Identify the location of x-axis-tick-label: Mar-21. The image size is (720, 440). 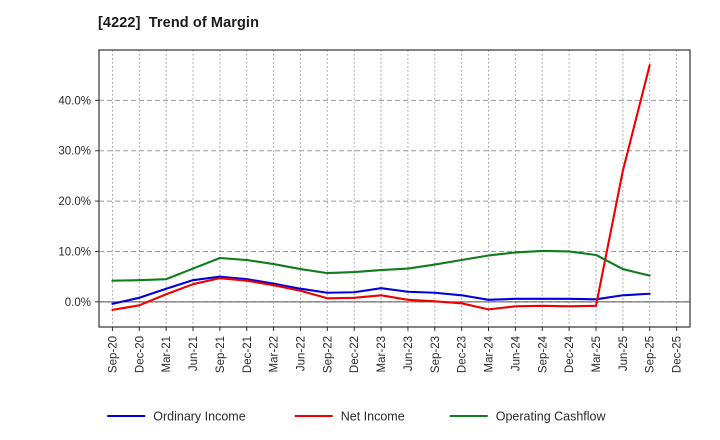
(167, 354).